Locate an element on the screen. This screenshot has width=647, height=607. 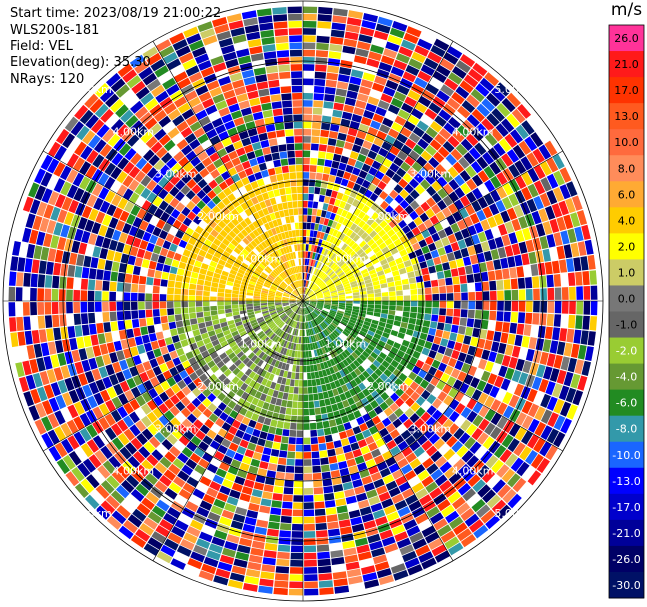
colorbar-tick-label: 1.0 is located at coordinates (627, 272).